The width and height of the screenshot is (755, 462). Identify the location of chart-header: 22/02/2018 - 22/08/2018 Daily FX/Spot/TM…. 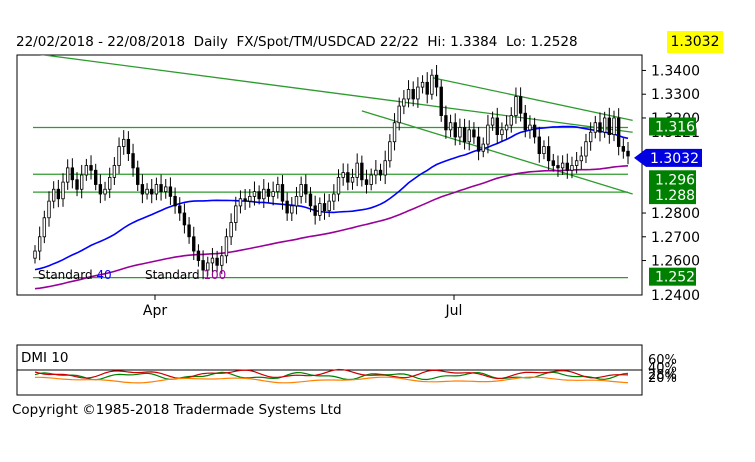
(297, 42).